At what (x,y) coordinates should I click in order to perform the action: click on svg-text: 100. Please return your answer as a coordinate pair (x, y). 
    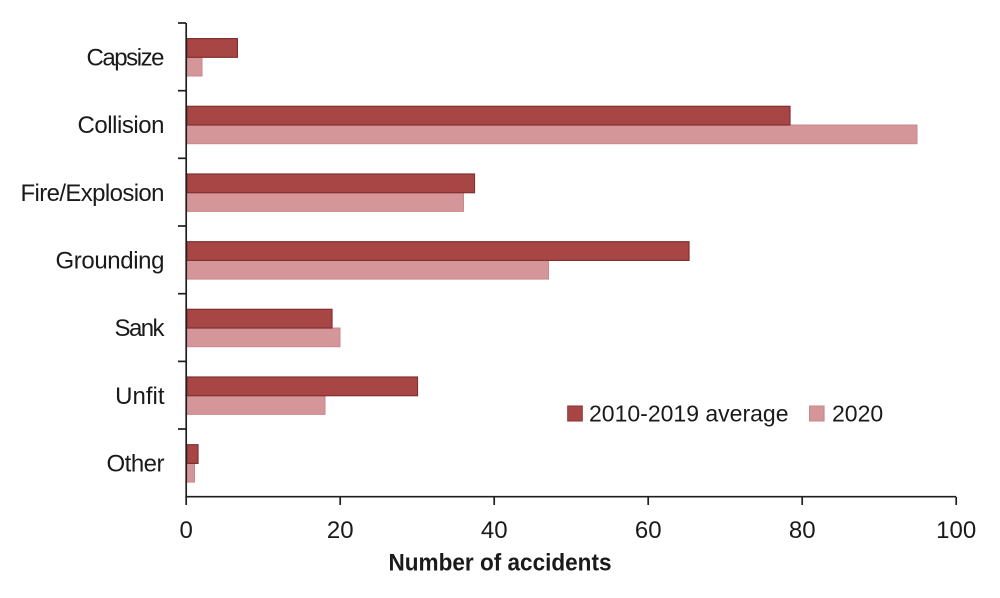
    Looking at the image, I should click on (956, 530).